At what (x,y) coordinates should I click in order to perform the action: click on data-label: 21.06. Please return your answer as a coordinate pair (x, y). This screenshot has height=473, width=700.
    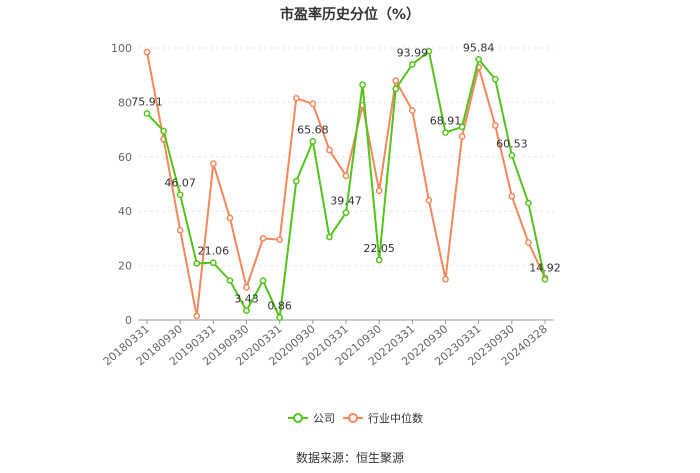
    Looking at the image, I should click on (214, 251).